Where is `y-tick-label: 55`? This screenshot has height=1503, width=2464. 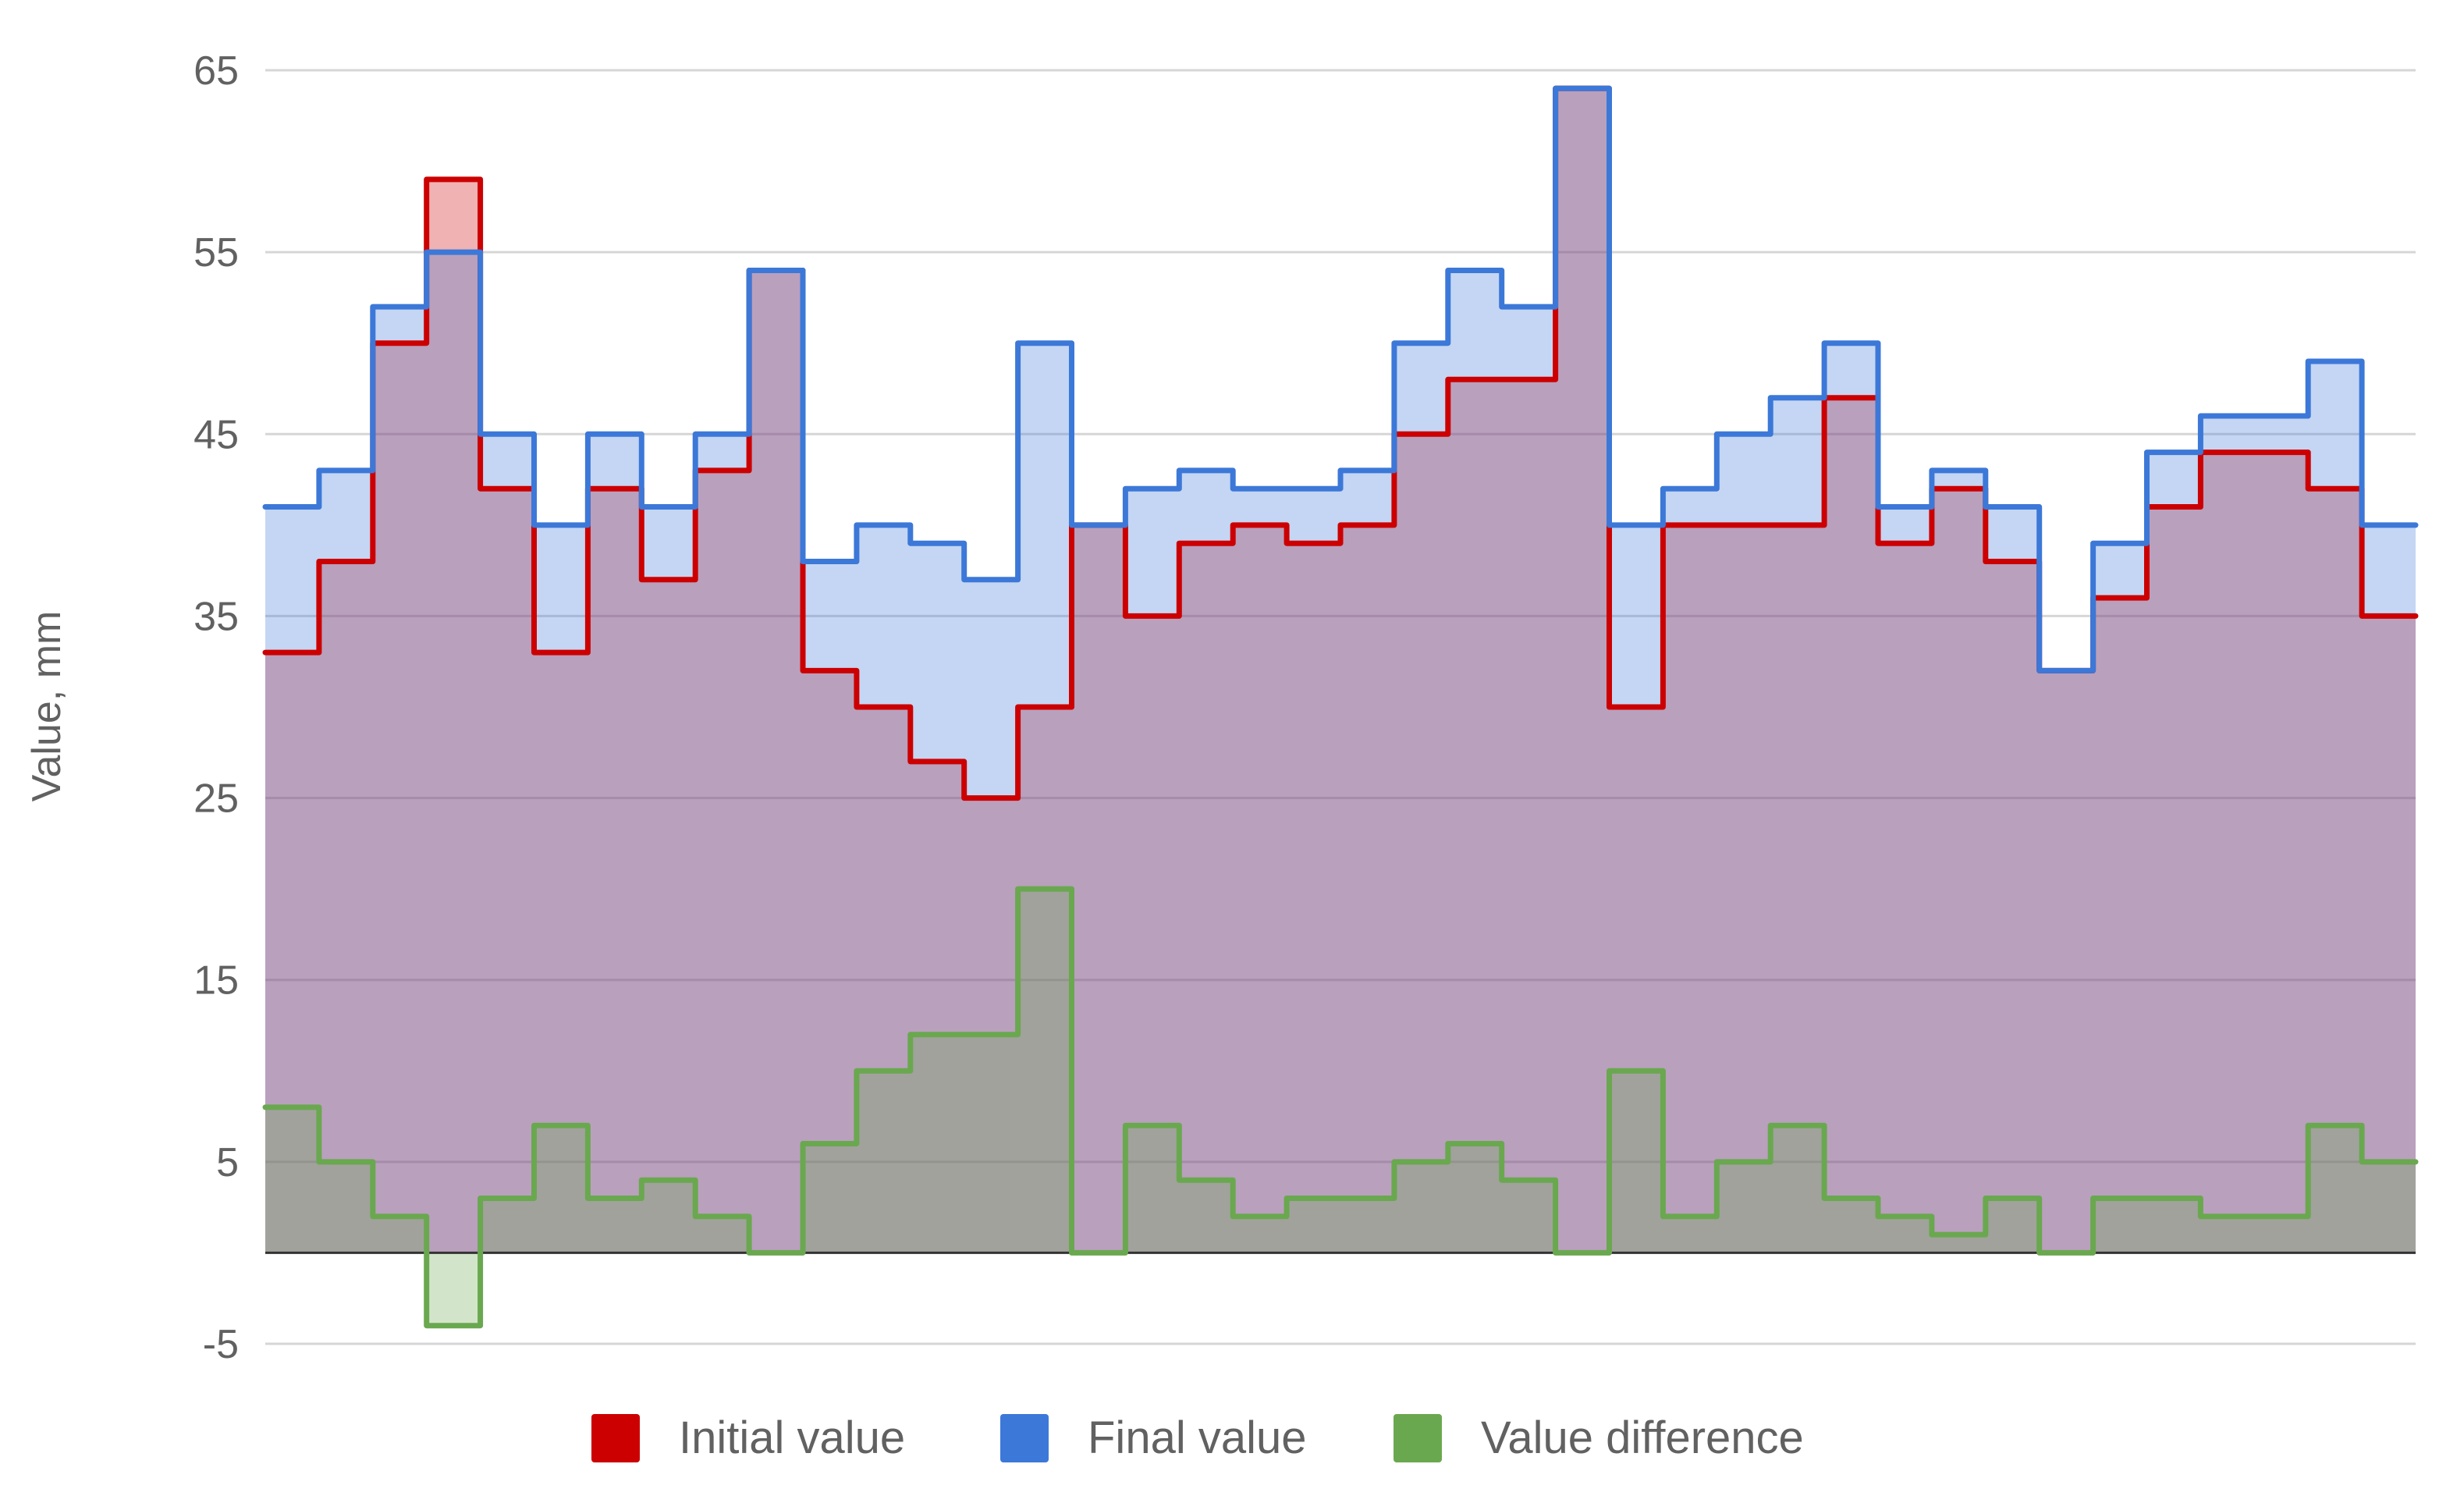 y-tick-label: 55 is located at coordinates (216, 253).